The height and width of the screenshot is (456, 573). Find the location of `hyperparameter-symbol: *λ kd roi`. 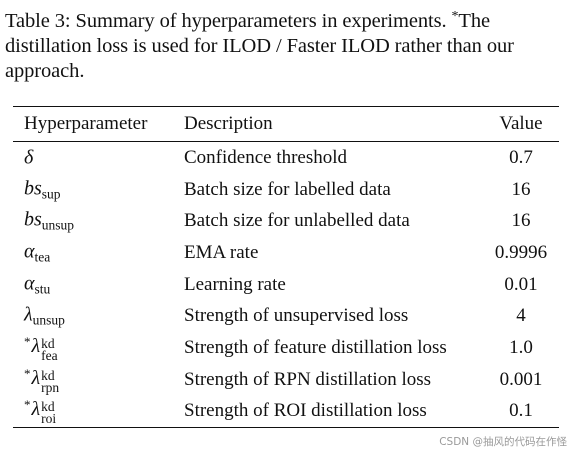

hyperparameter-symbol: *λ kd roi is located at coordinates (40, 411).